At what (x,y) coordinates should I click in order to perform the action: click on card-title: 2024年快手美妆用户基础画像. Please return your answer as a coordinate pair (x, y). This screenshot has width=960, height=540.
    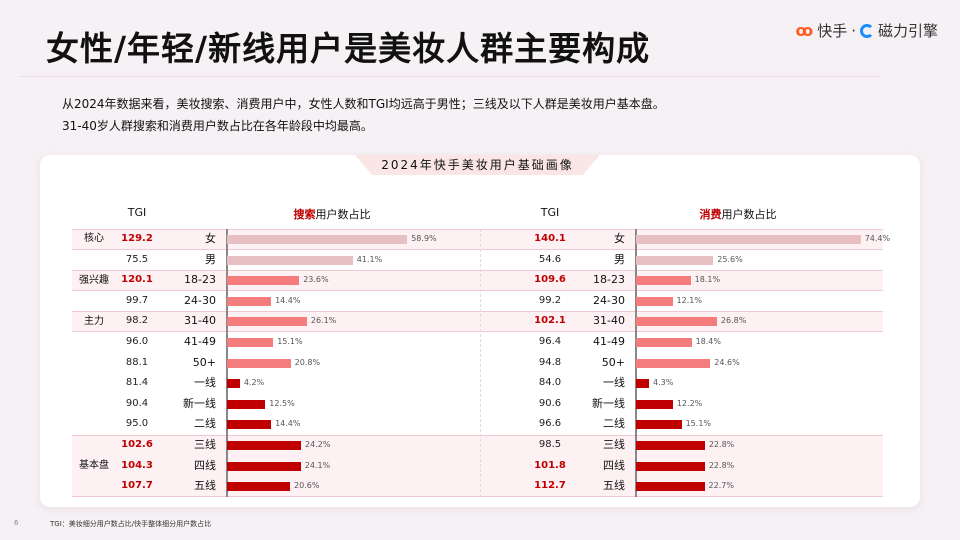
    Looking at the image, I should click on (477, 165).